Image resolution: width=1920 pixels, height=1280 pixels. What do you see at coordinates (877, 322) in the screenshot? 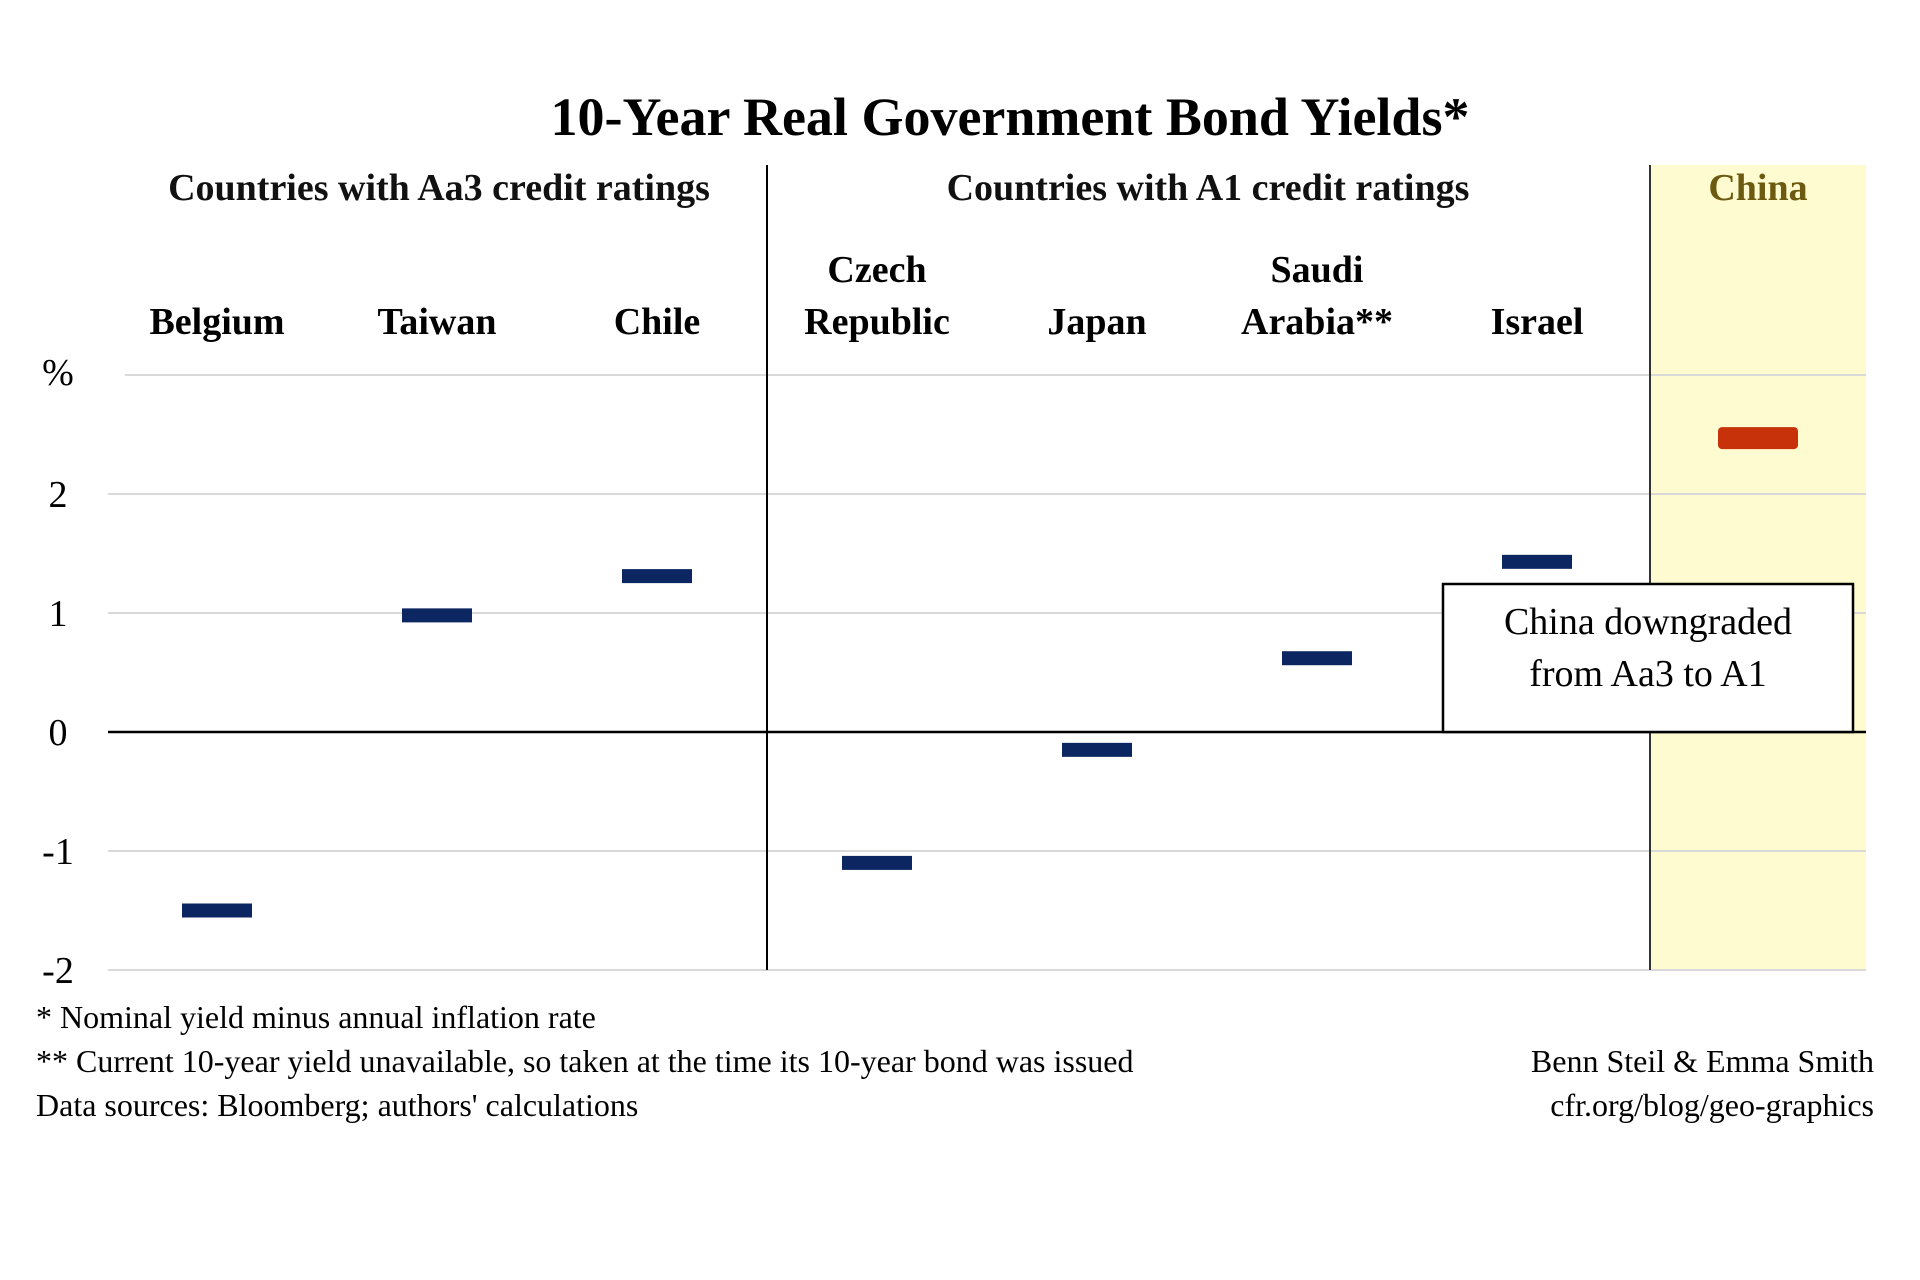
I see `category-label: Republic` at bounding box center [877, 322].